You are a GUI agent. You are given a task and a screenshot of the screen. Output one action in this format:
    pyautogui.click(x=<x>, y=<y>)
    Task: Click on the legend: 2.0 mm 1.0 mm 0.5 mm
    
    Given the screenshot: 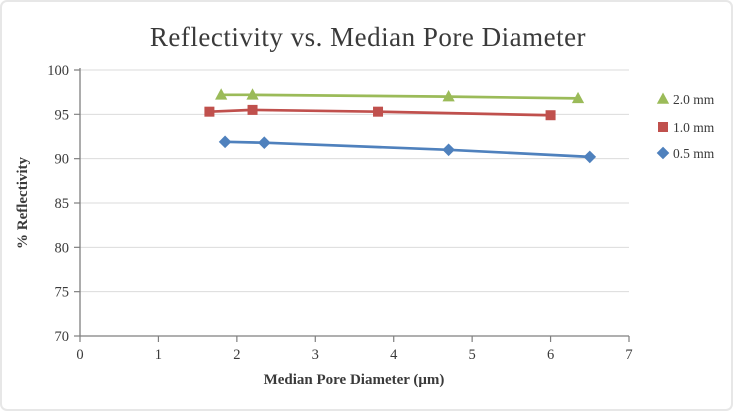 What is the action you would take?
    pyautogui.click(x=685, y=126)
    